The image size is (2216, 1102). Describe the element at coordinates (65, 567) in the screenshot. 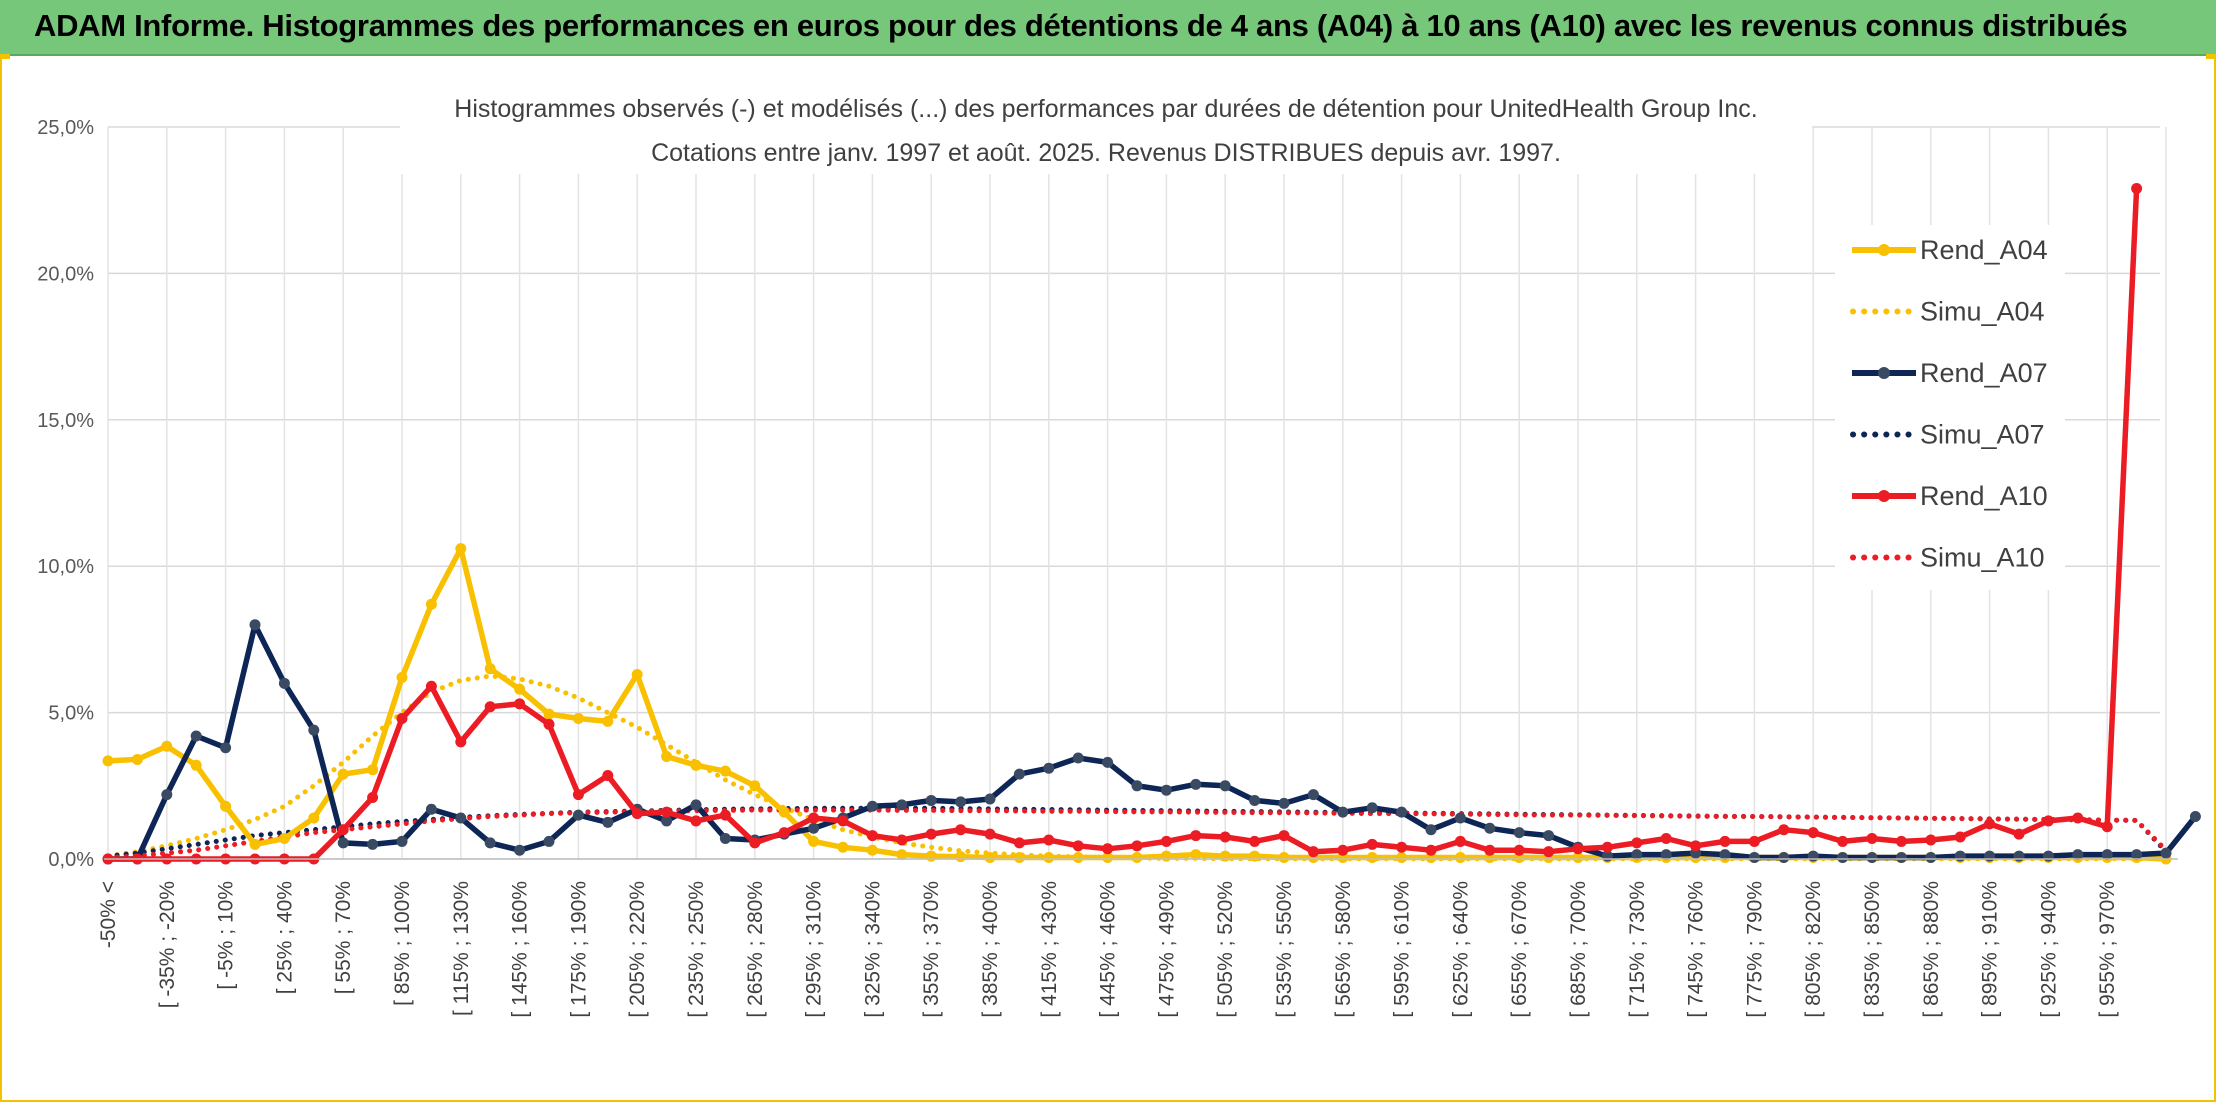

I see `y-tick-label: 10,0%` at that location.